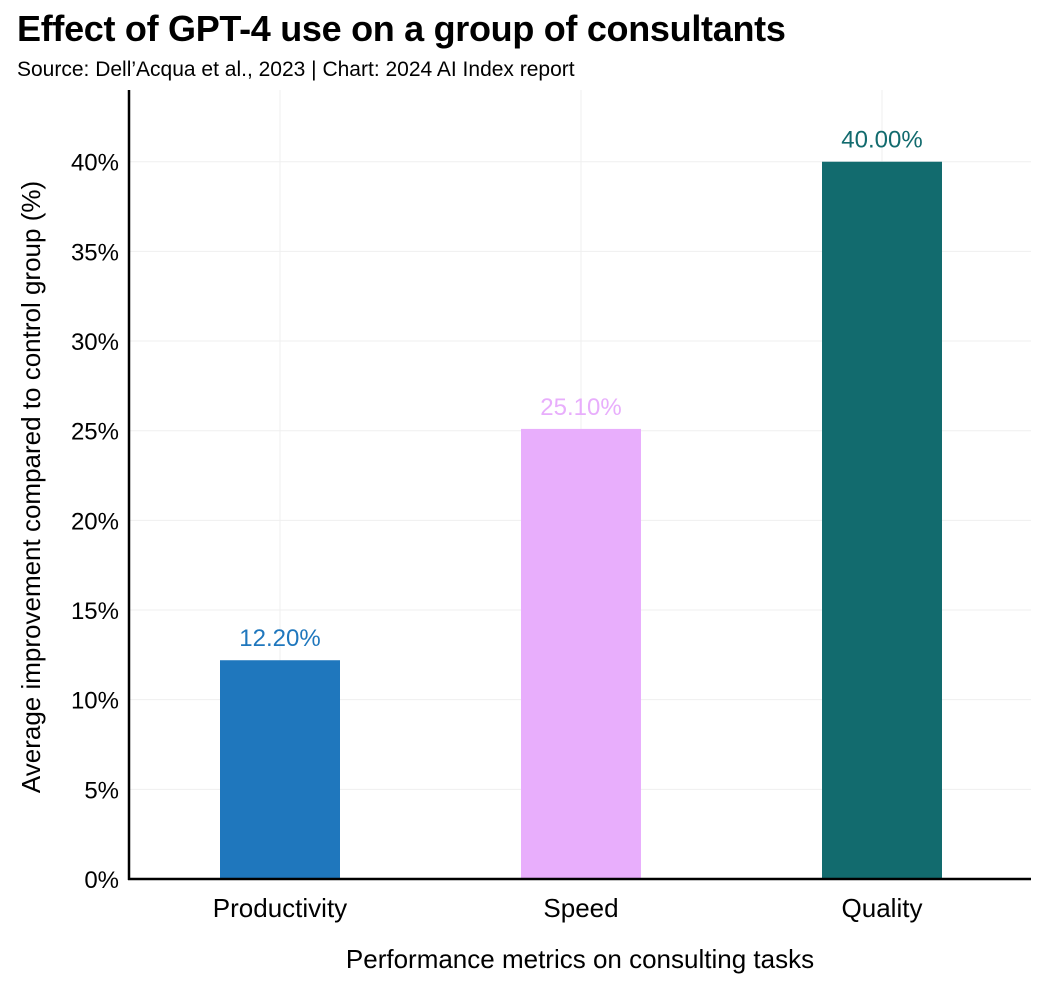 Image resolution: width=1062 pixels, height=984 pixels. What do you see at coordinates (581, 653) in the screenshot?
I see `bar-speed` at bounding box center [581, 653].